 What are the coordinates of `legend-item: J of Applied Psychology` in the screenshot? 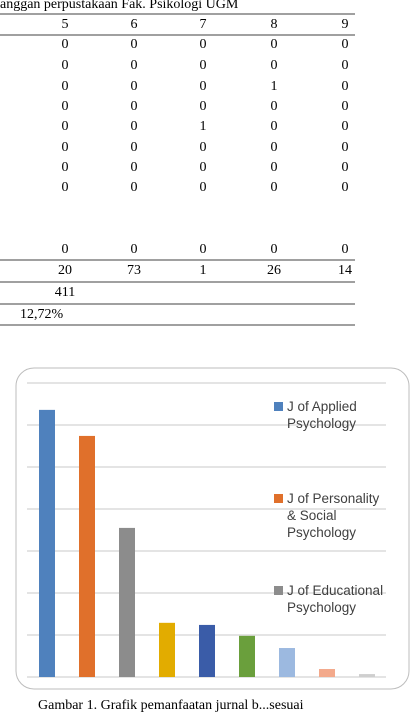 It's located at (330, 415).